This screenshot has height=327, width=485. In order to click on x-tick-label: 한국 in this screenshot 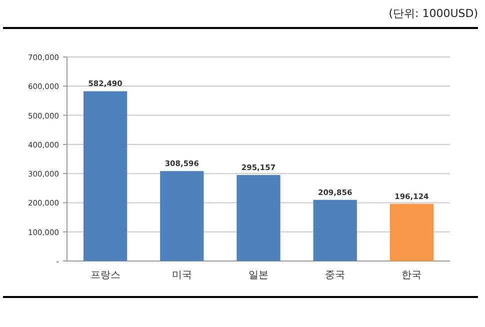, I will do `click(412, 275)`.